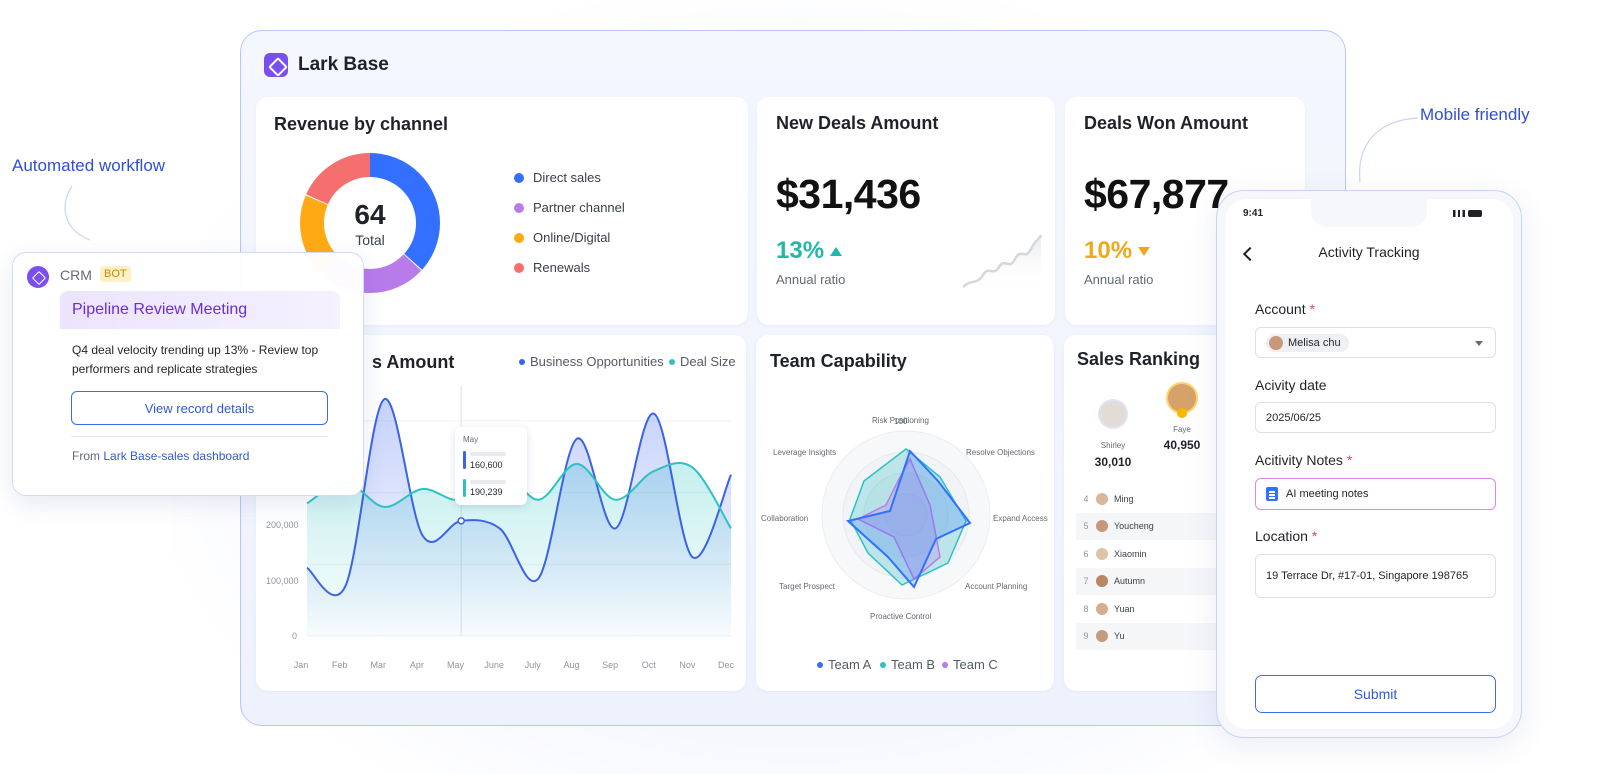  What do you see at coordinates (1086, 608) in the screenshot?
I see `rank-number: 8` at bounding box center [1086, 608].